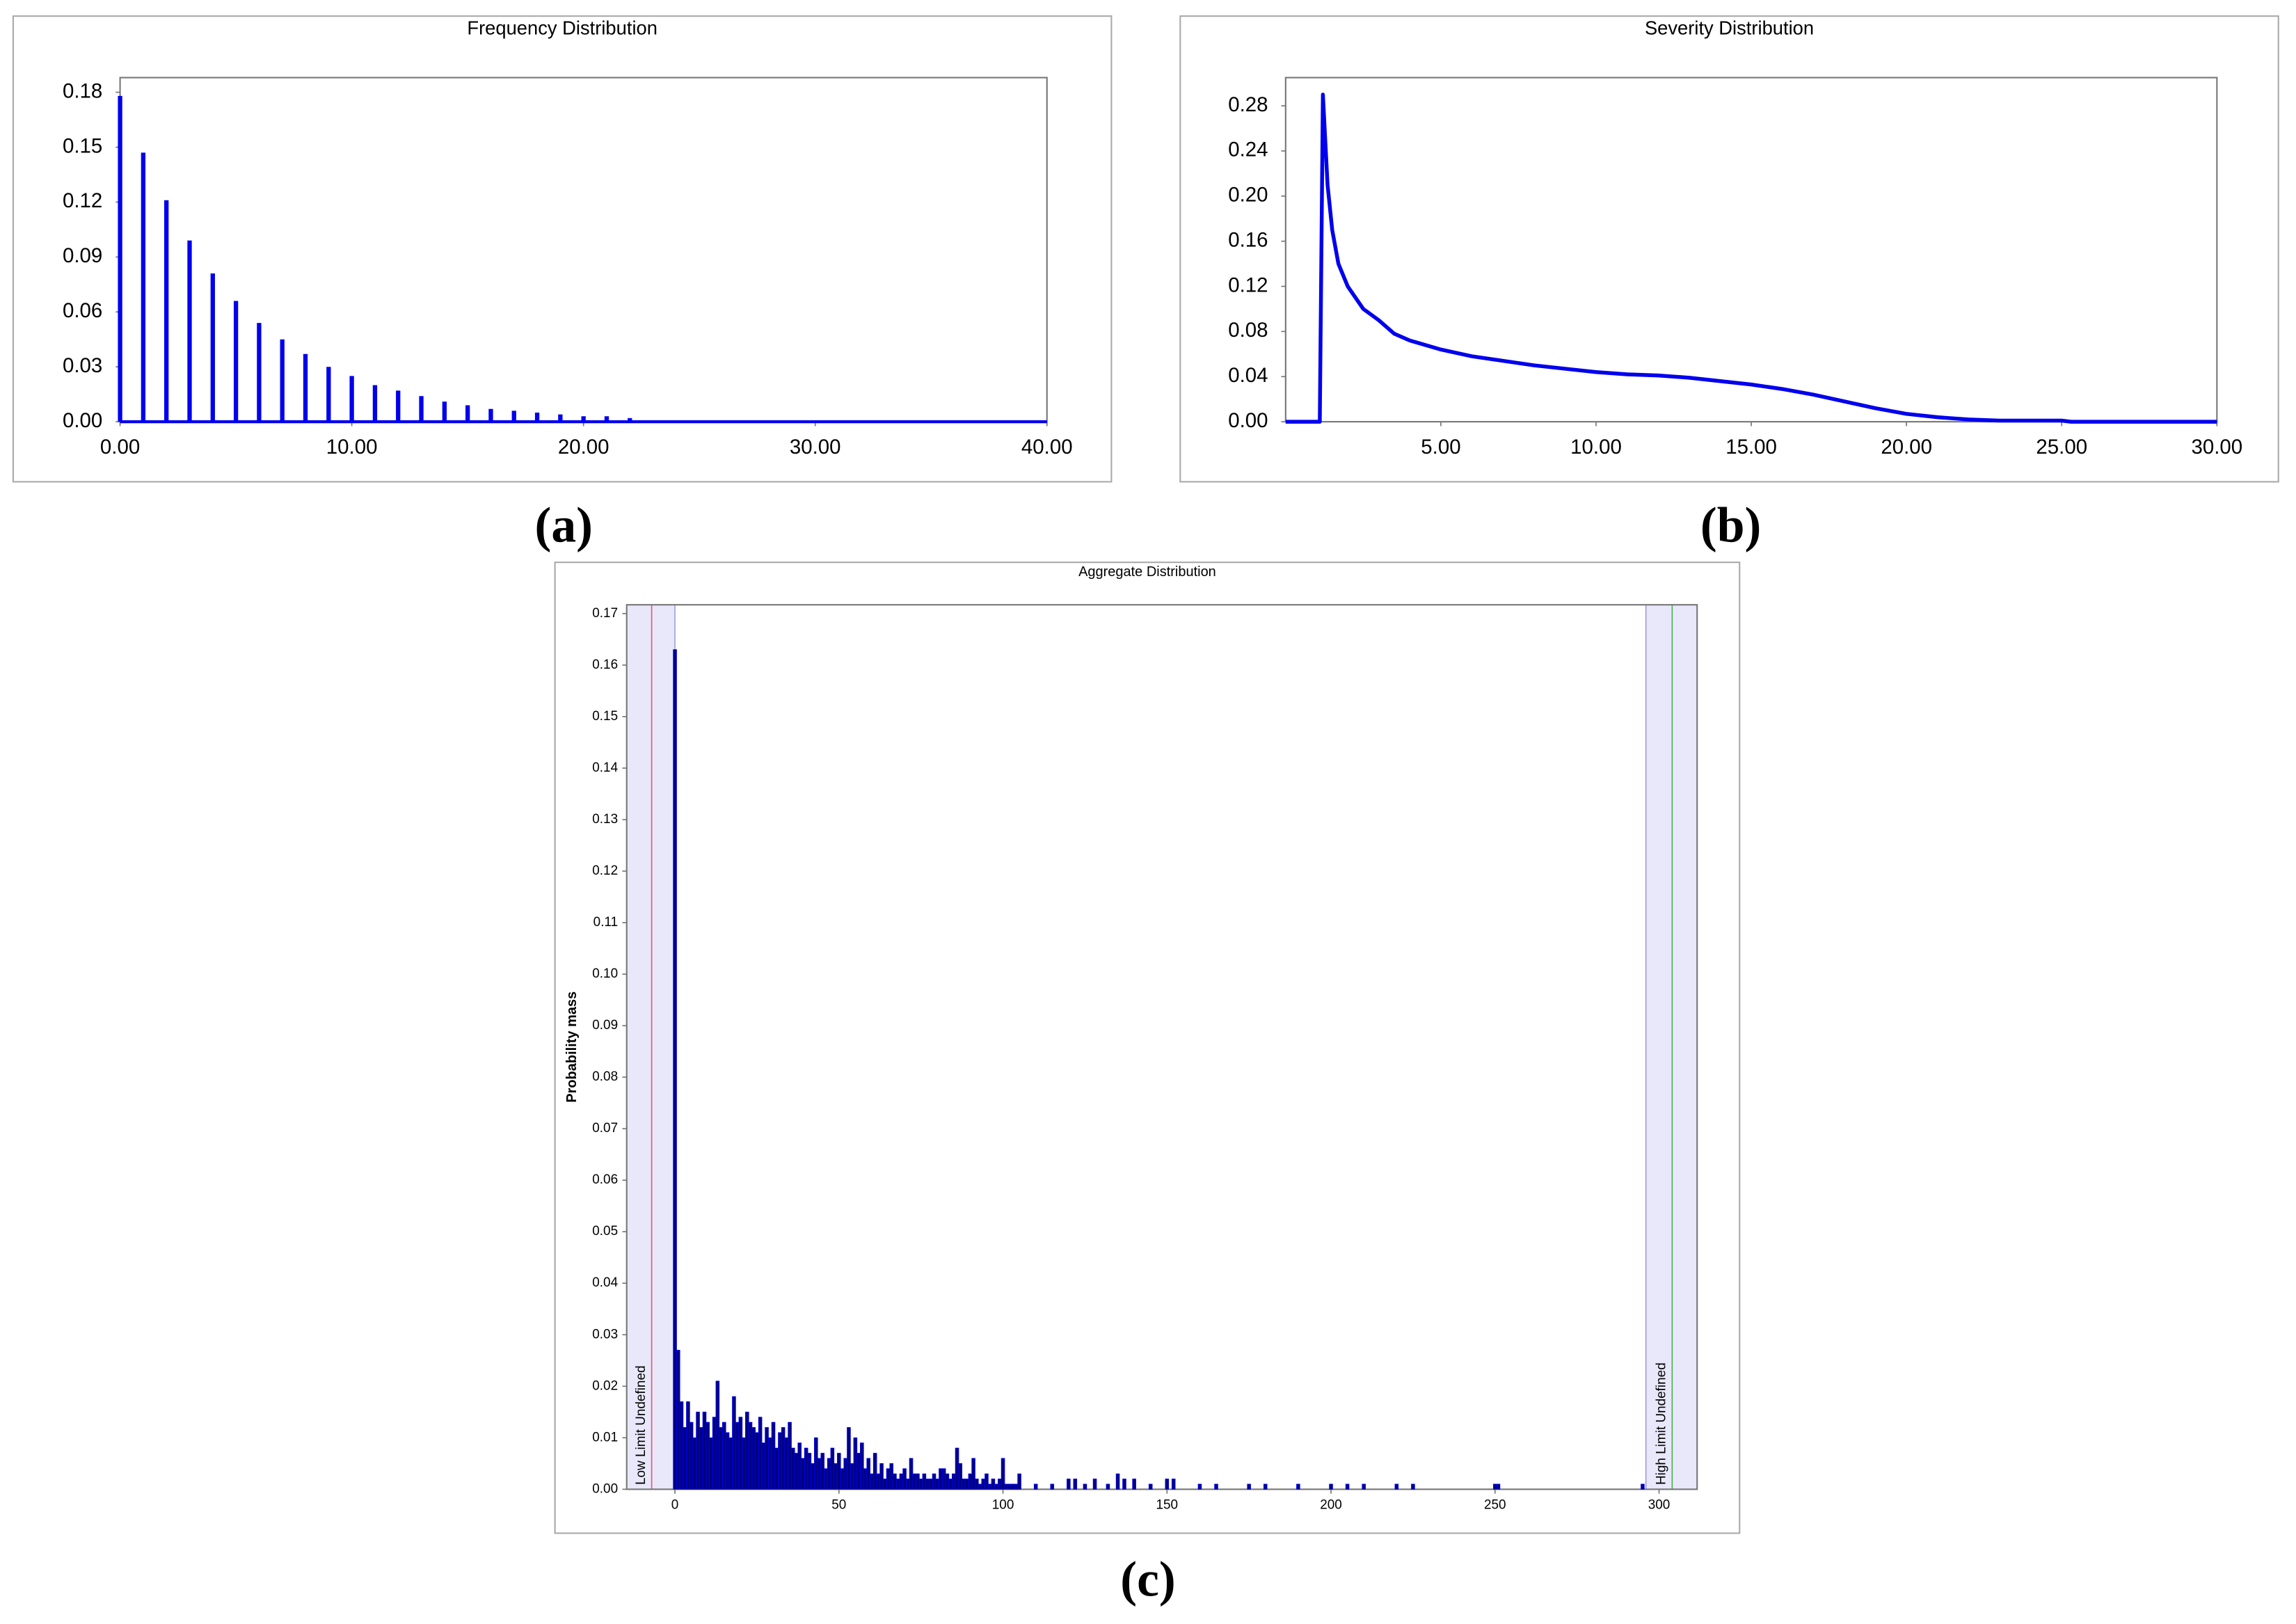  What do you see at coordinates (816, 447) in the screenshot?
I see `x-tick-label: 30.00` at bounding box center [816, 447].